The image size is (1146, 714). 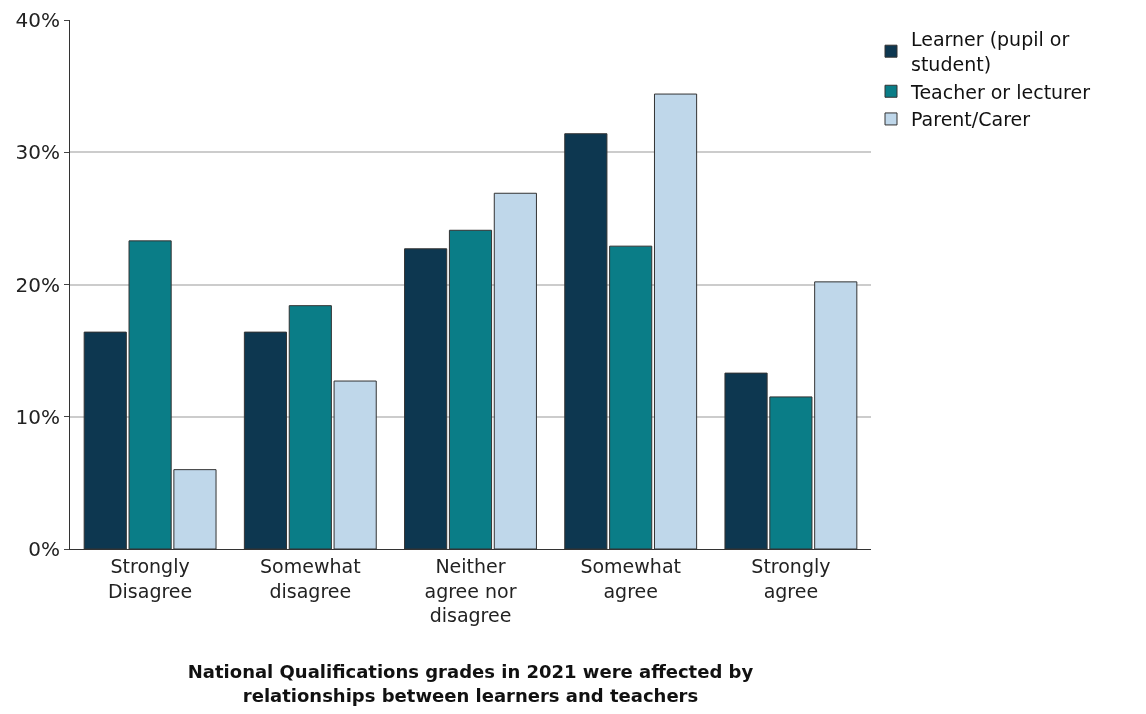 What do you see at coordinates (470, 590) in the screenshot?
I see `x-tick-label: Neither agree nor disagree` at bounding box center [470, 590].